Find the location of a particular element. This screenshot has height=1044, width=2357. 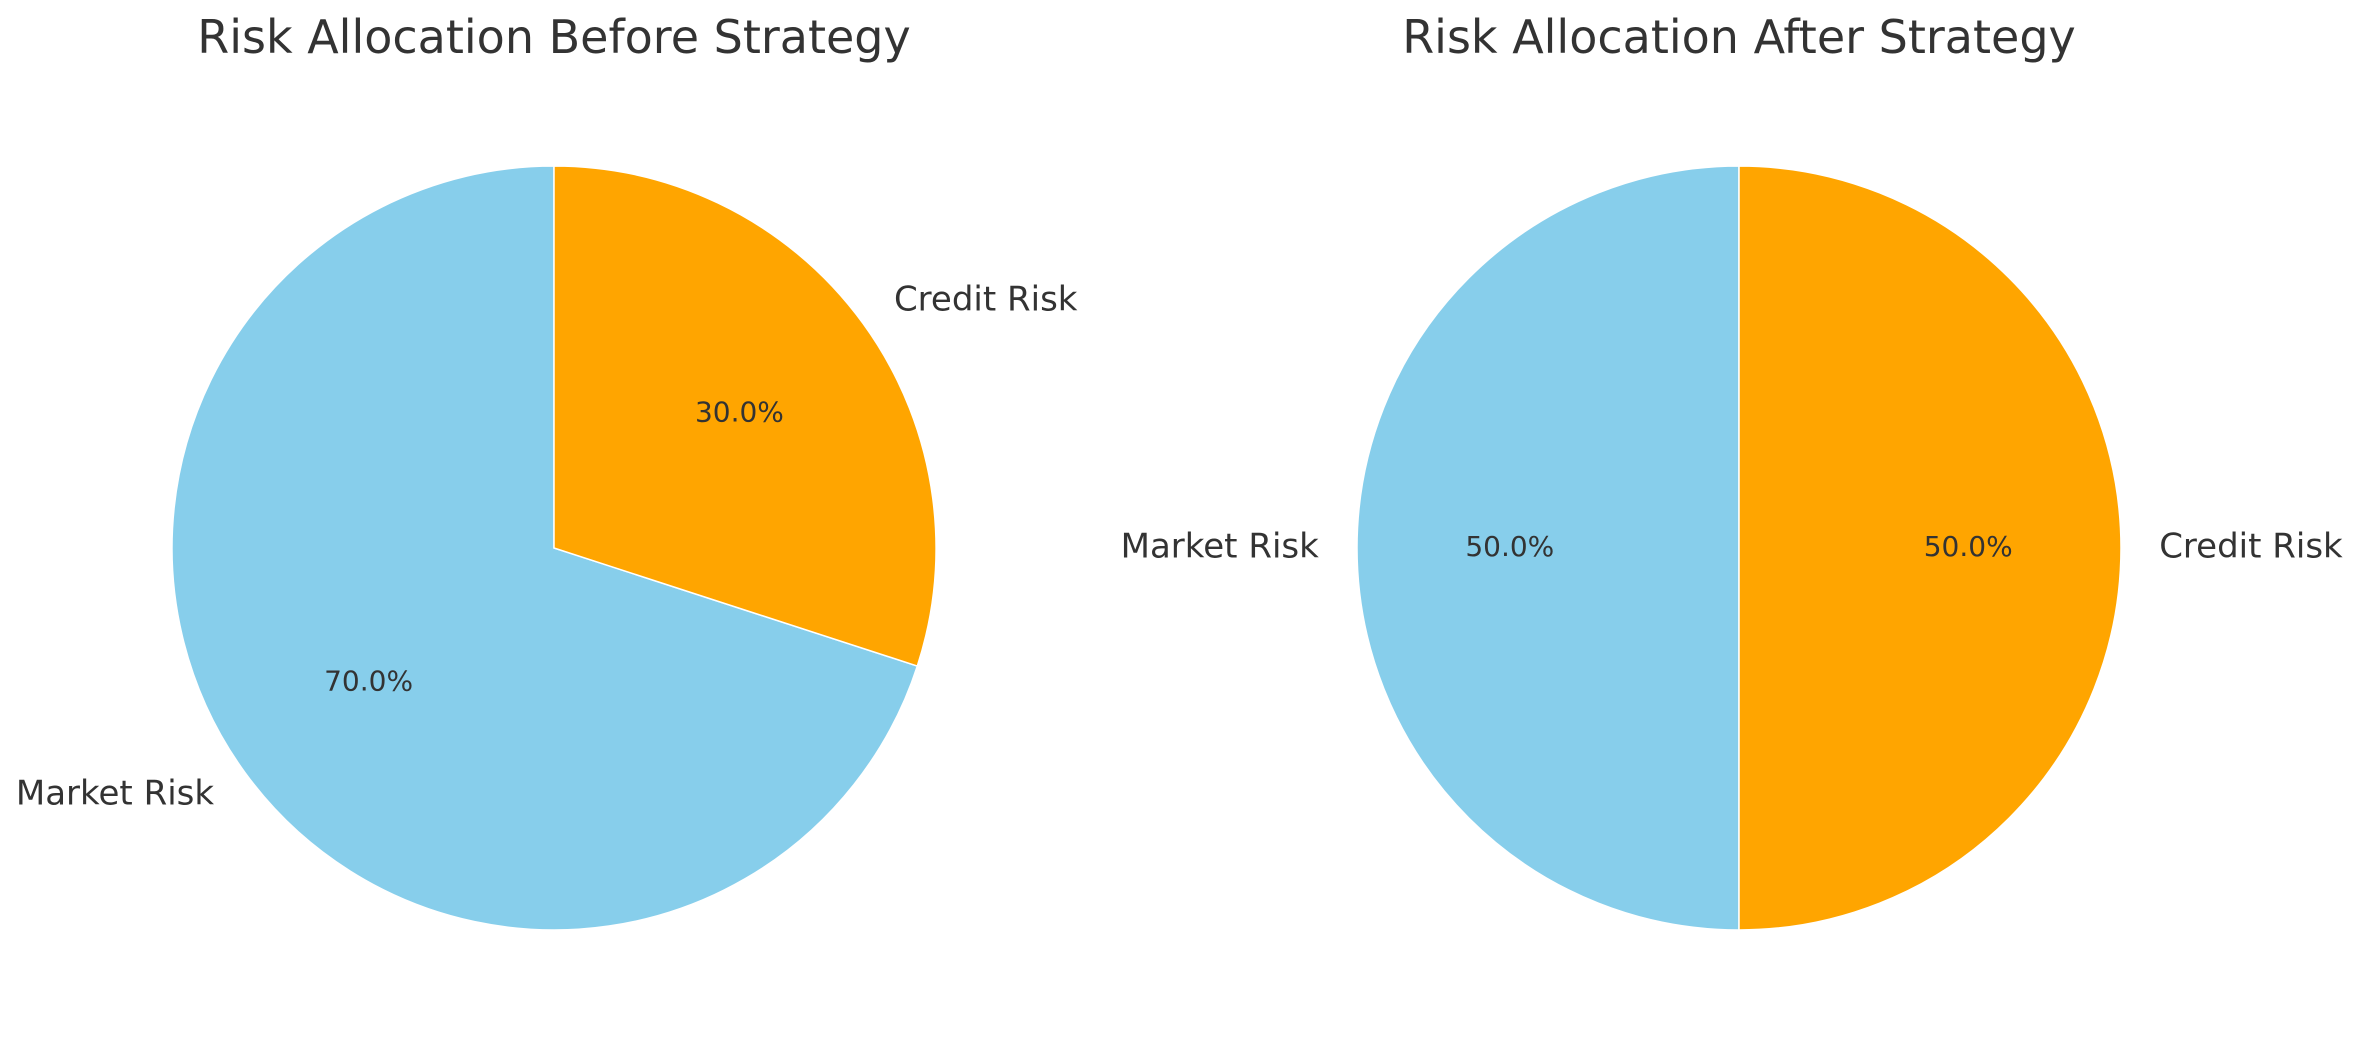

percent-label-credit-risk-before: 30.0% is located at coordinates (739, 411).